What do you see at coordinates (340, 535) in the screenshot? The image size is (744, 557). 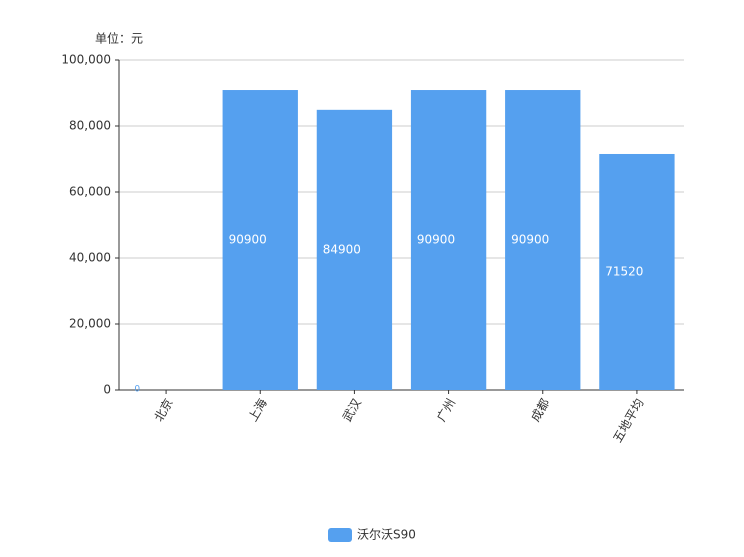 I see `legend-swatch` at bounding box center [340, 535].